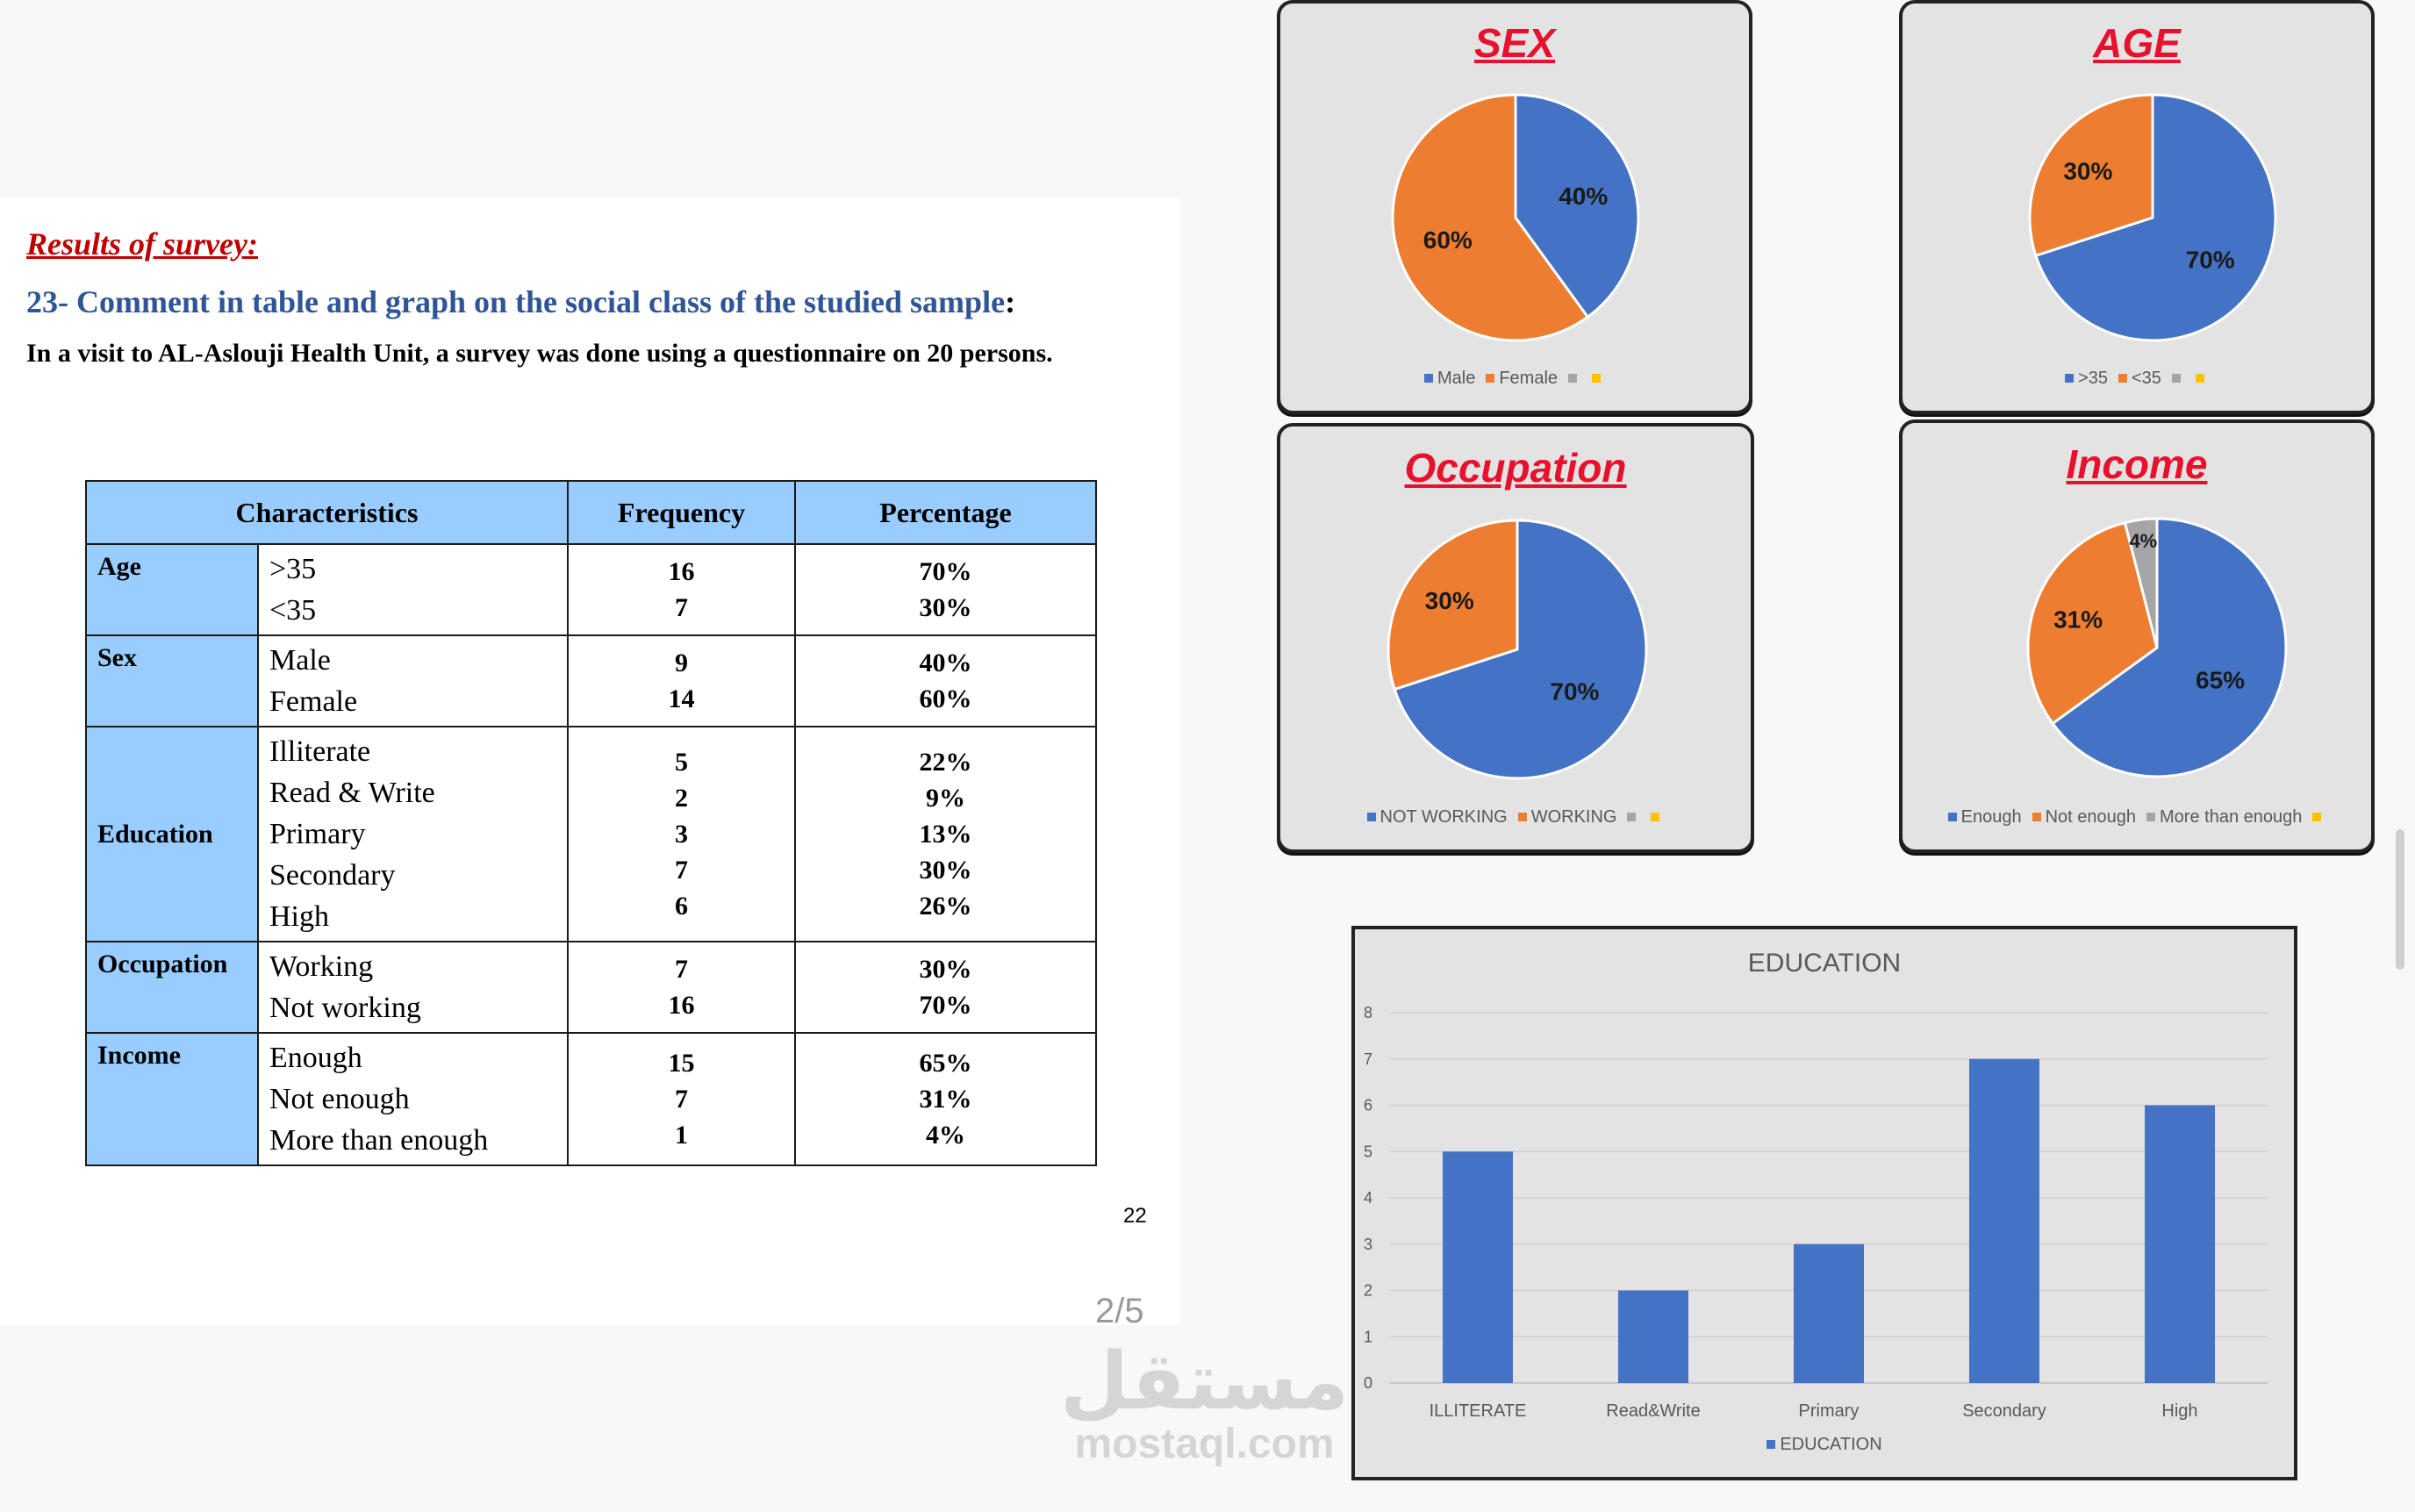 The height and width of the screenshot is (1512, 2415). Describe the element at coordinates (327, 512) in the screenshot. I see `header-characteristics: Characteristics` at that location.